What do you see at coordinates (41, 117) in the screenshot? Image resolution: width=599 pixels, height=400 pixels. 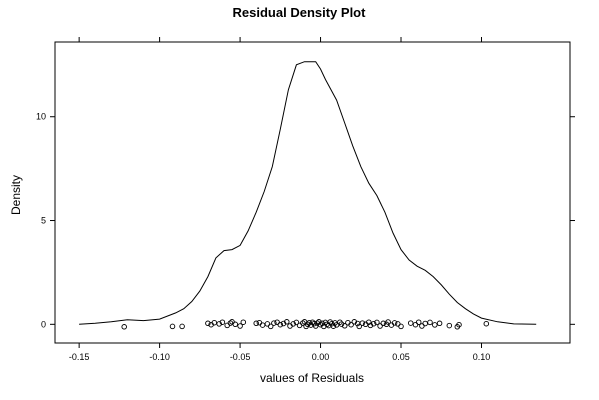 I see `y-tick-label: 10` at bounding box center [41, 117].